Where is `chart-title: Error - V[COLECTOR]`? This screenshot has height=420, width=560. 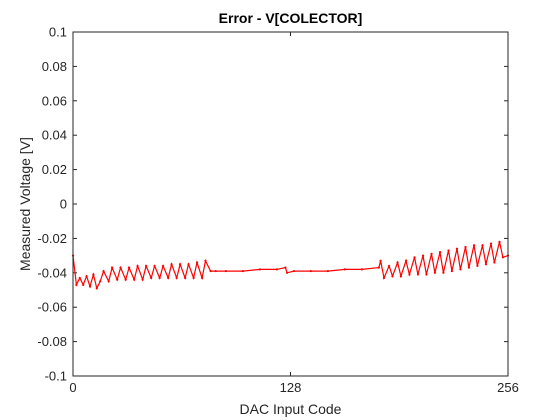 chart-title: Error - V[COLECTOR] is located at coordinates (291, 18).